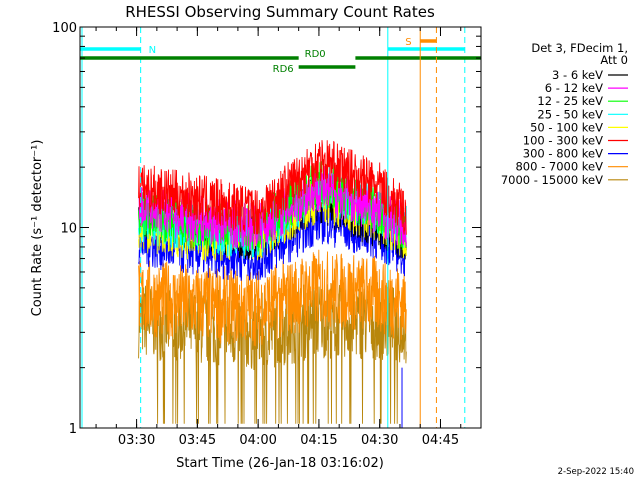 Image resolution: width=640 pixels, height=480 pixels. What do you see at coordinates (570, 101) in the screenshot?
I see `legend-label-3: 12 - 25 keV` at bounding box center [570, 101].